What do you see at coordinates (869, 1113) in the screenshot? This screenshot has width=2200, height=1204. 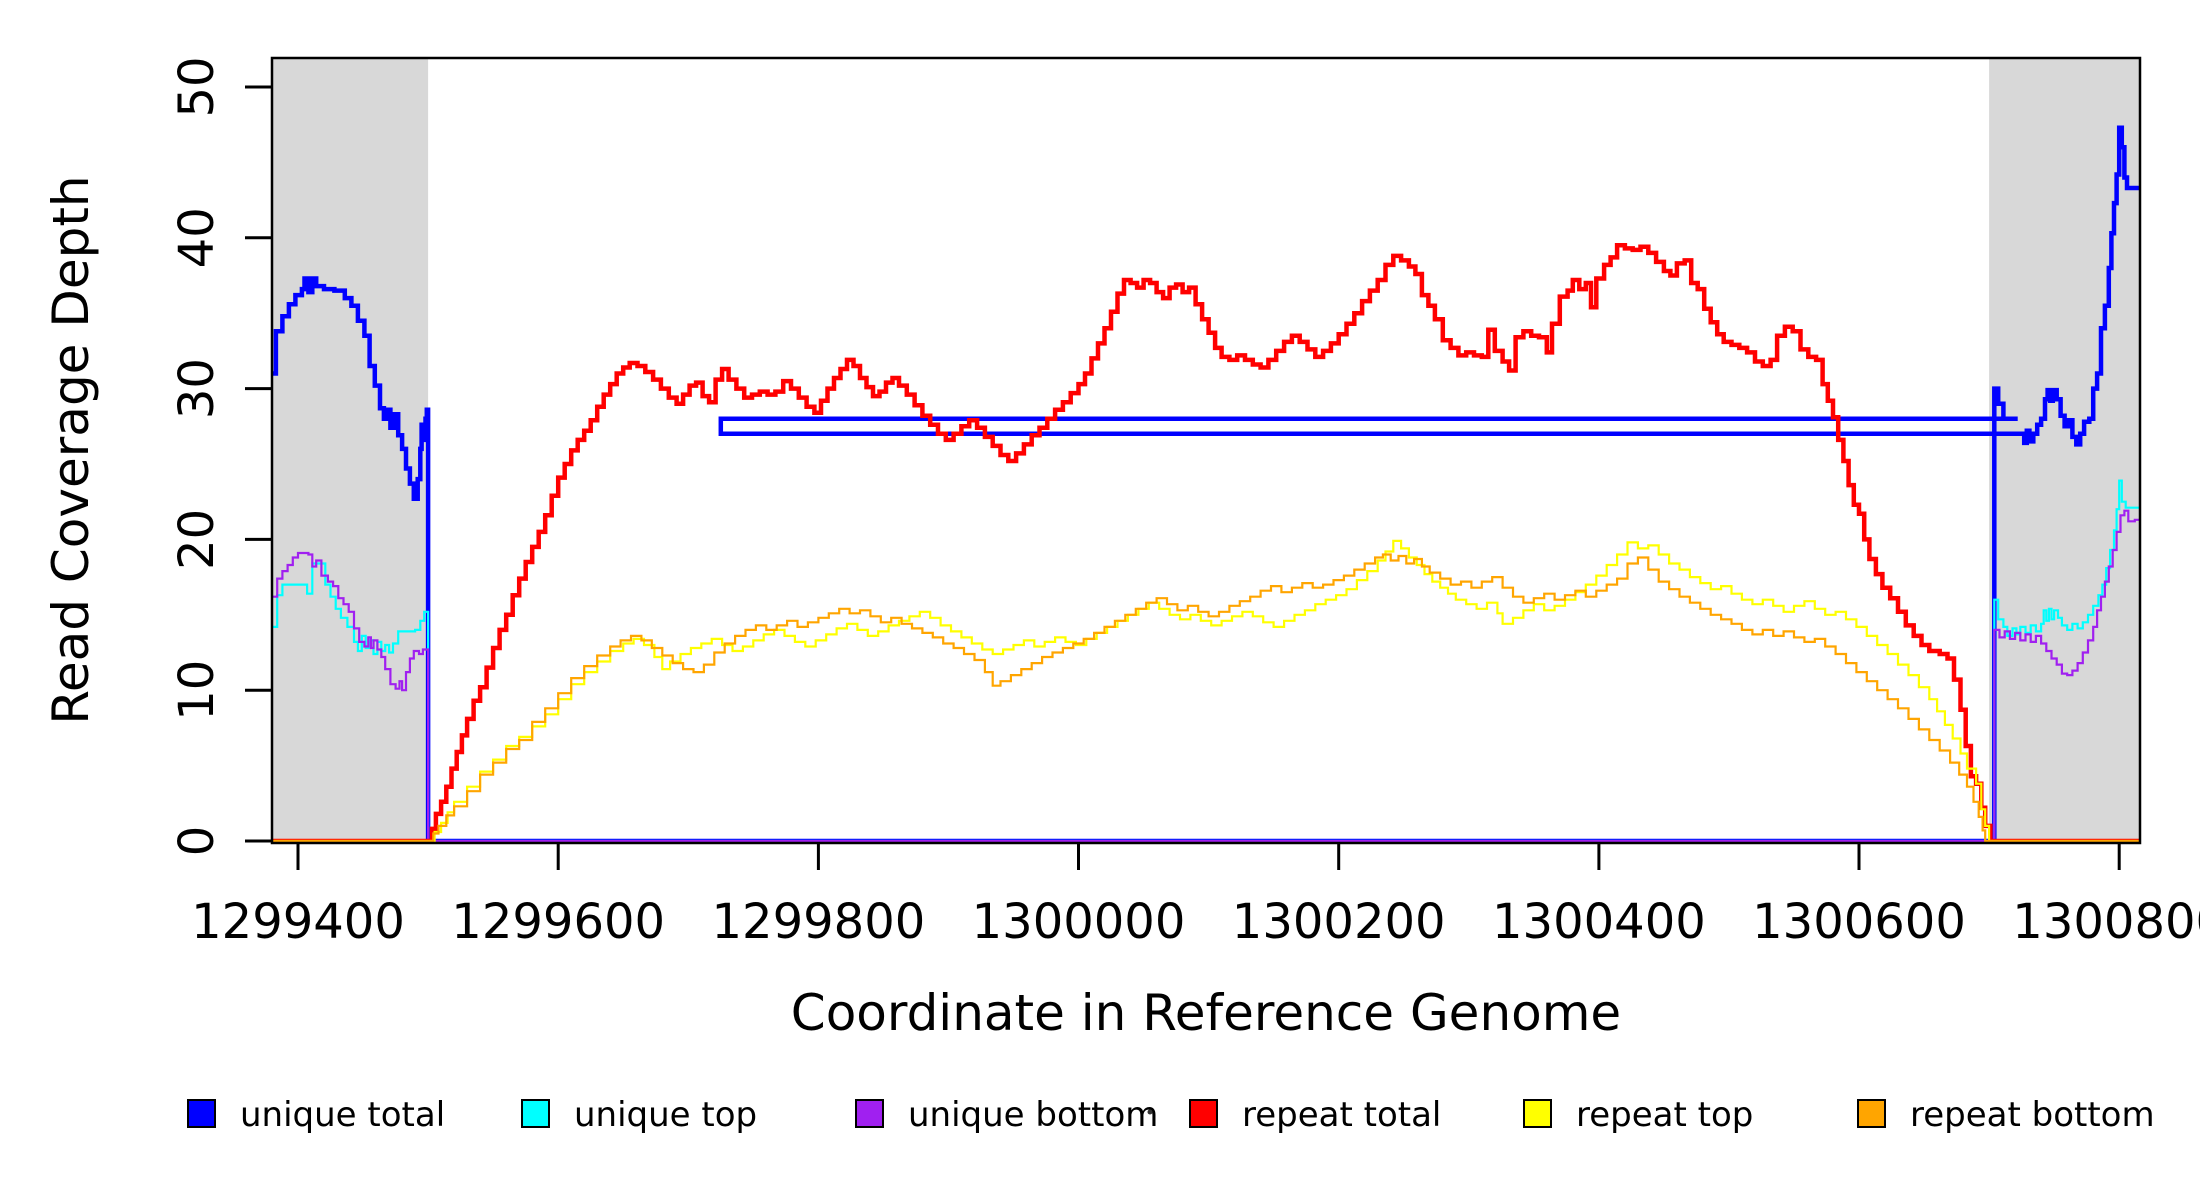 I see `legend-swatch-unique-bottom` at bounding box center [869, 1113].